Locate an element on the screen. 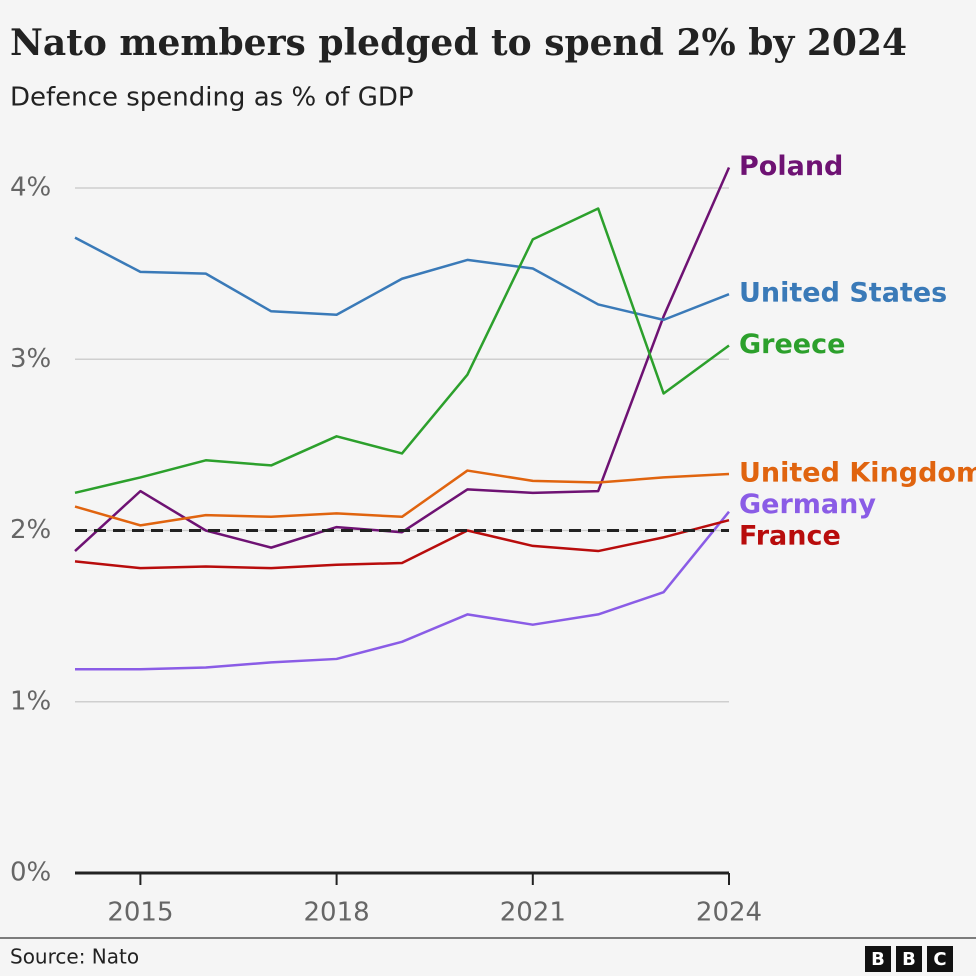  x-tick-label: 2018 is located at coordinates (337, 913).